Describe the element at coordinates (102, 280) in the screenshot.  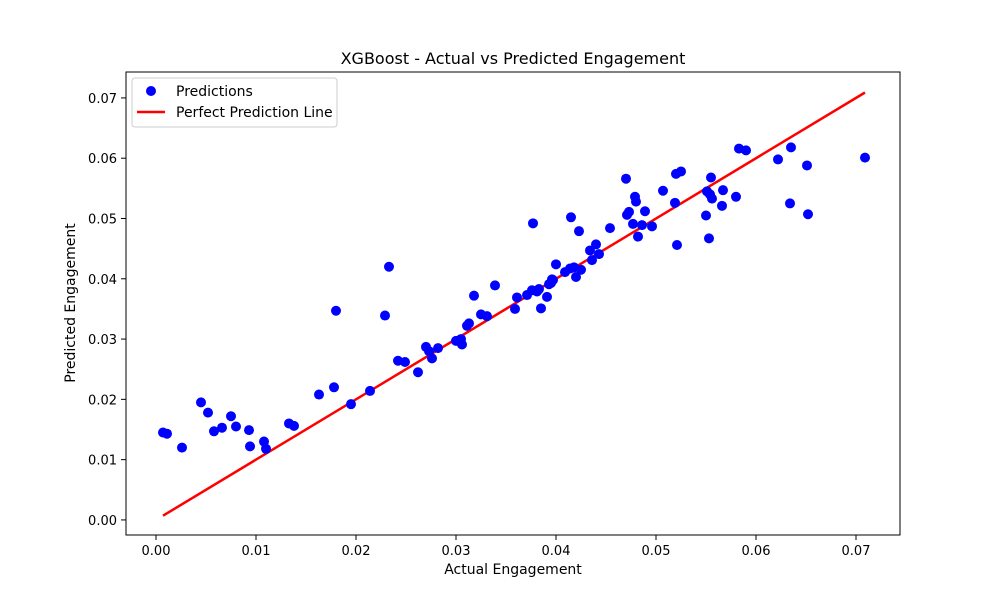
I see `y-tick-label: 0.04` at that location.